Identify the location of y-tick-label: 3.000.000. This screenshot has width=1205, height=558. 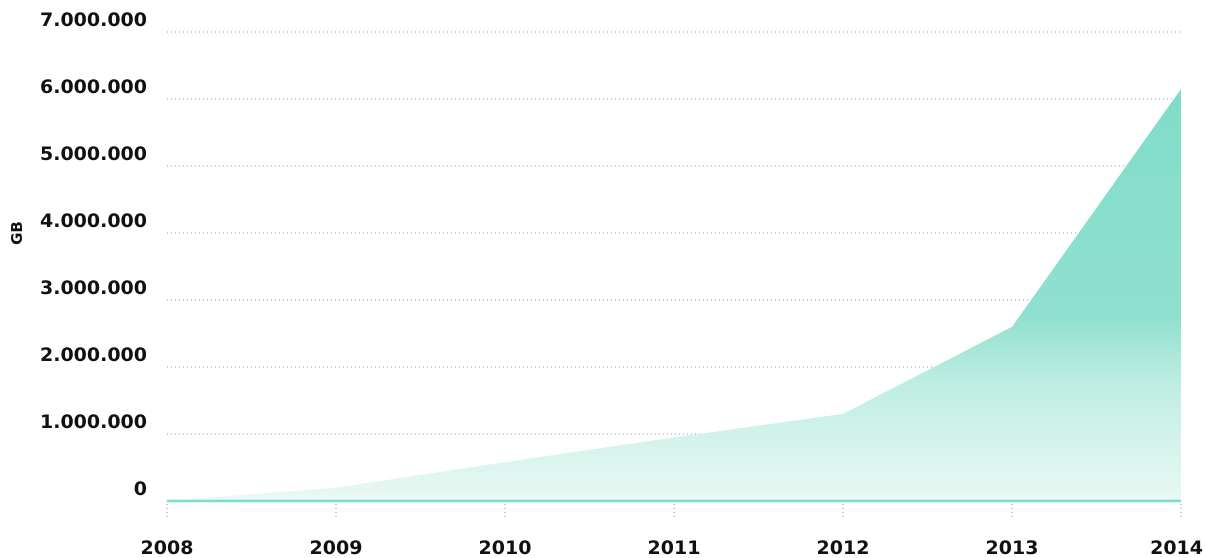
(93, 288).